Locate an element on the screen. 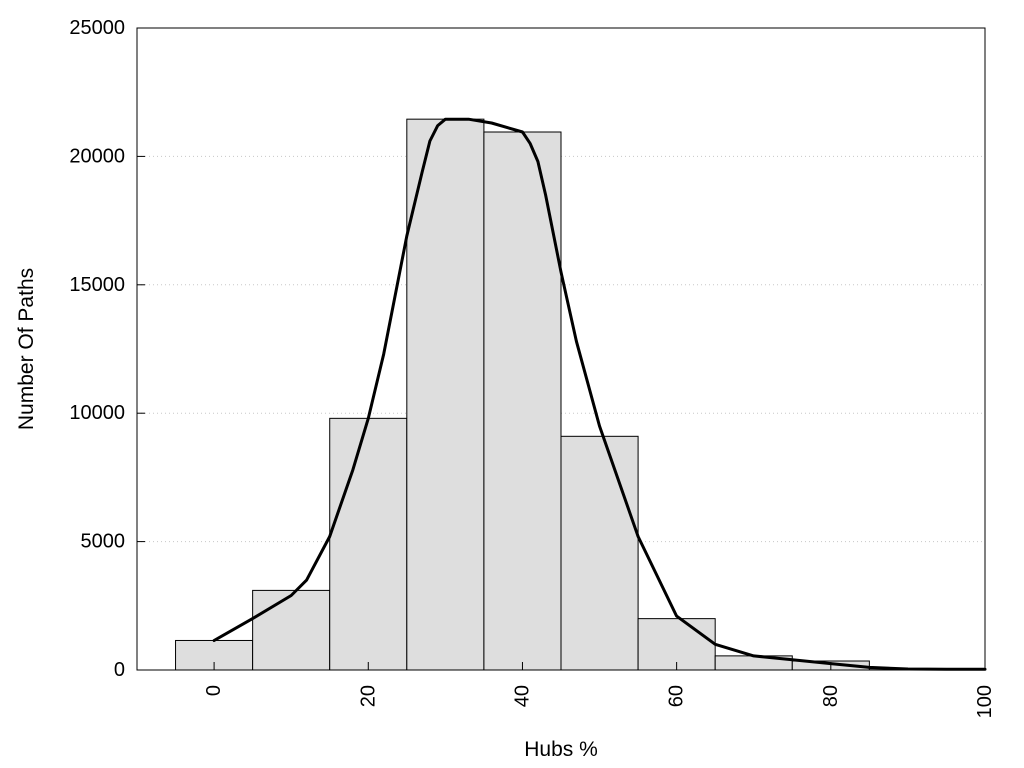 The width and height of the screenshot is (1024, 768). y-axis-title: Number Of Paths is located at coordinates (26, 349).